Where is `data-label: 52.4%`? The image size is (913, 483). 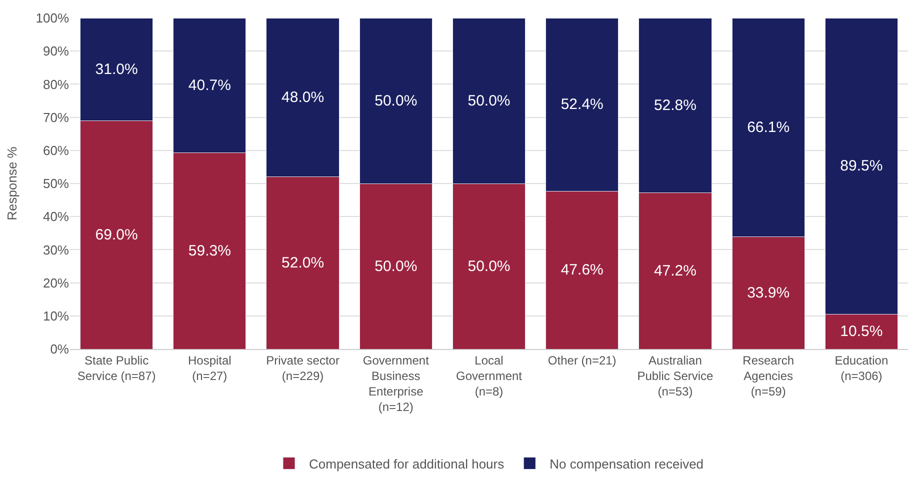
data-label: 52.4% is located at coordinates (582, 105).